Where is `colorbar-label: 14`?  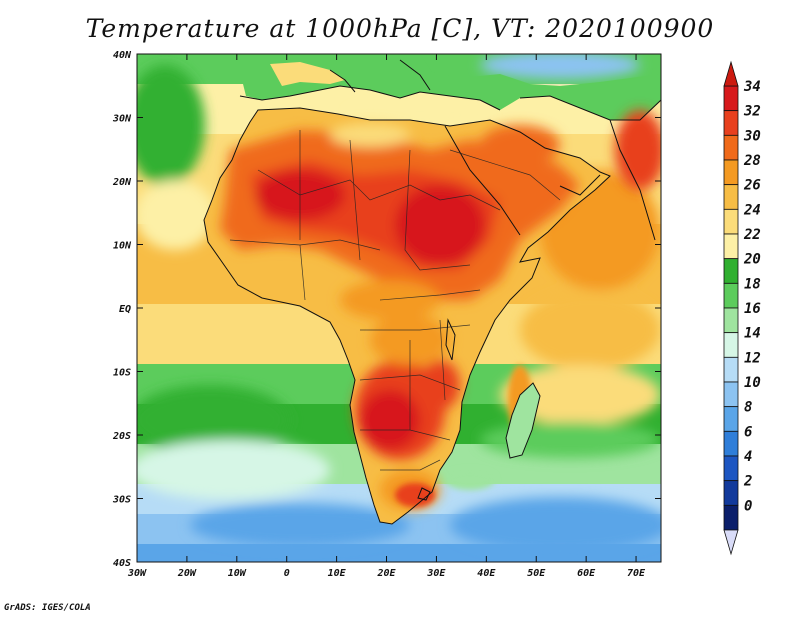
colorbar-label: 14 is located at coordinates (752, 334).